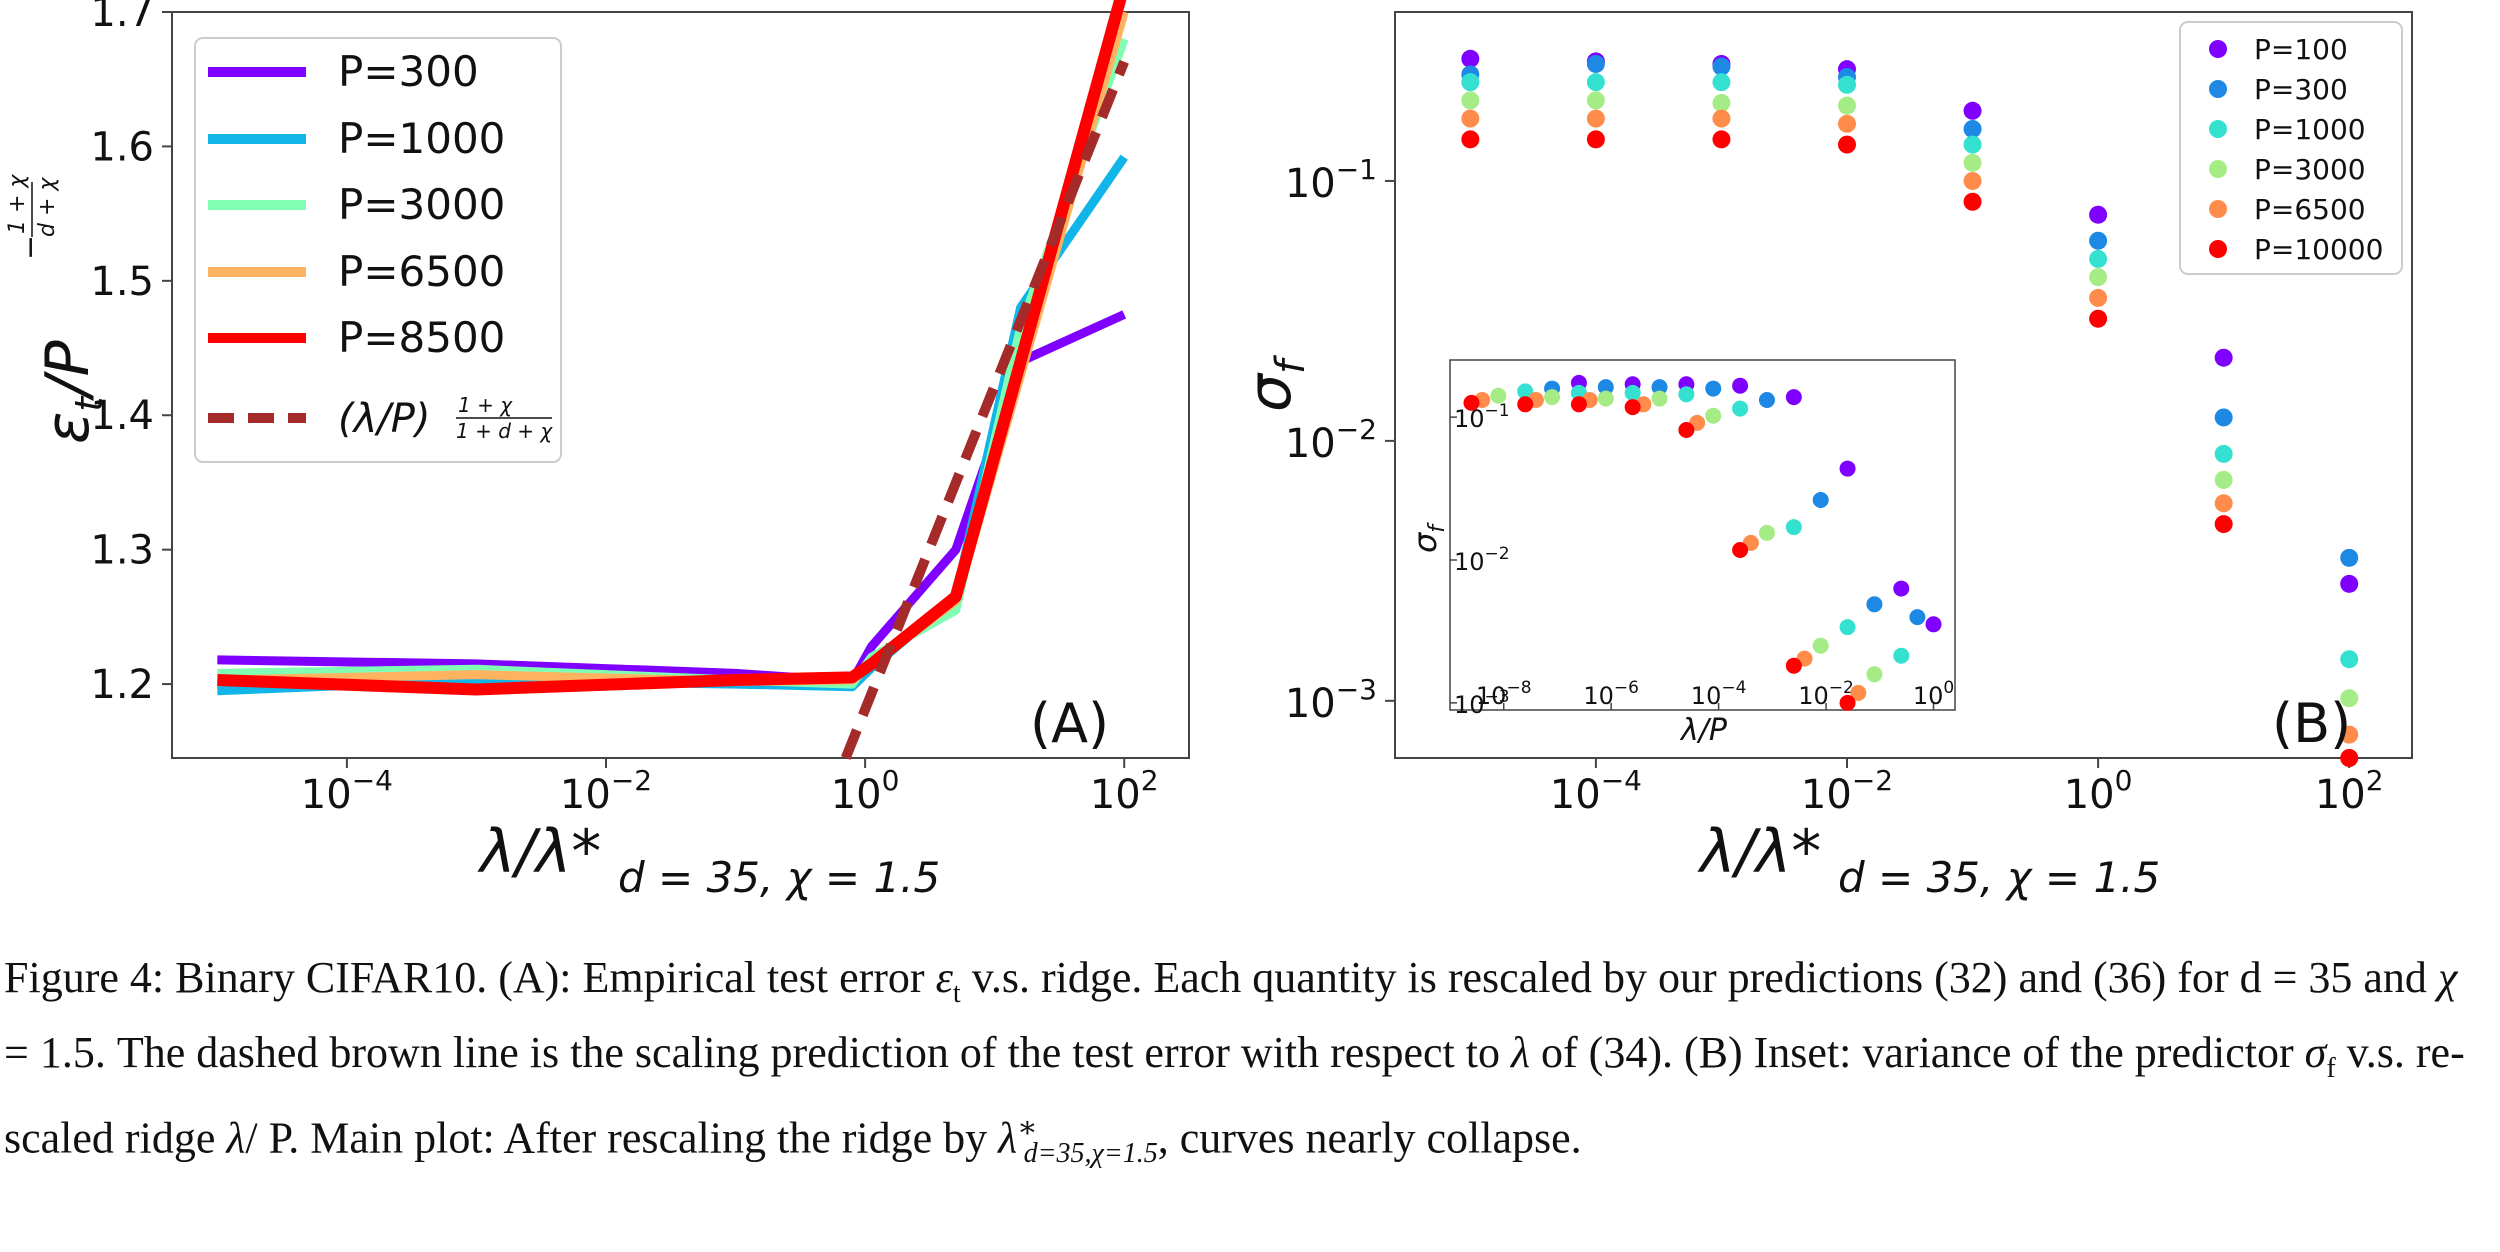 The height and width of the screenshot is (1252, 2500). What do you see at coordinates (68, 428) in the screenshot?
I see `ylabel-a-main: ε` at bounding box center [68, 428].